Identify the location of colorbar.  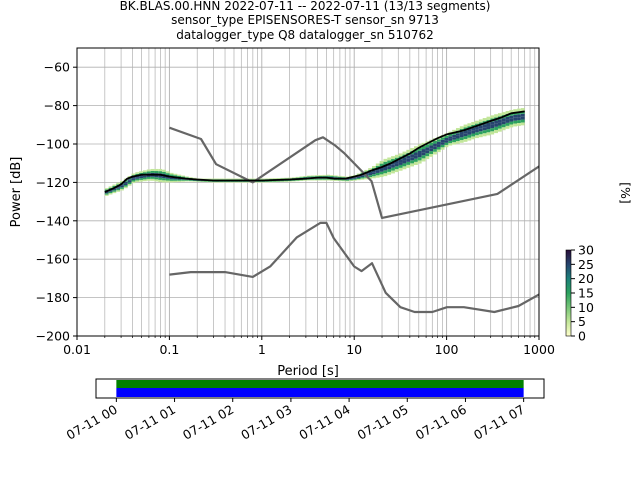
(568, 293).